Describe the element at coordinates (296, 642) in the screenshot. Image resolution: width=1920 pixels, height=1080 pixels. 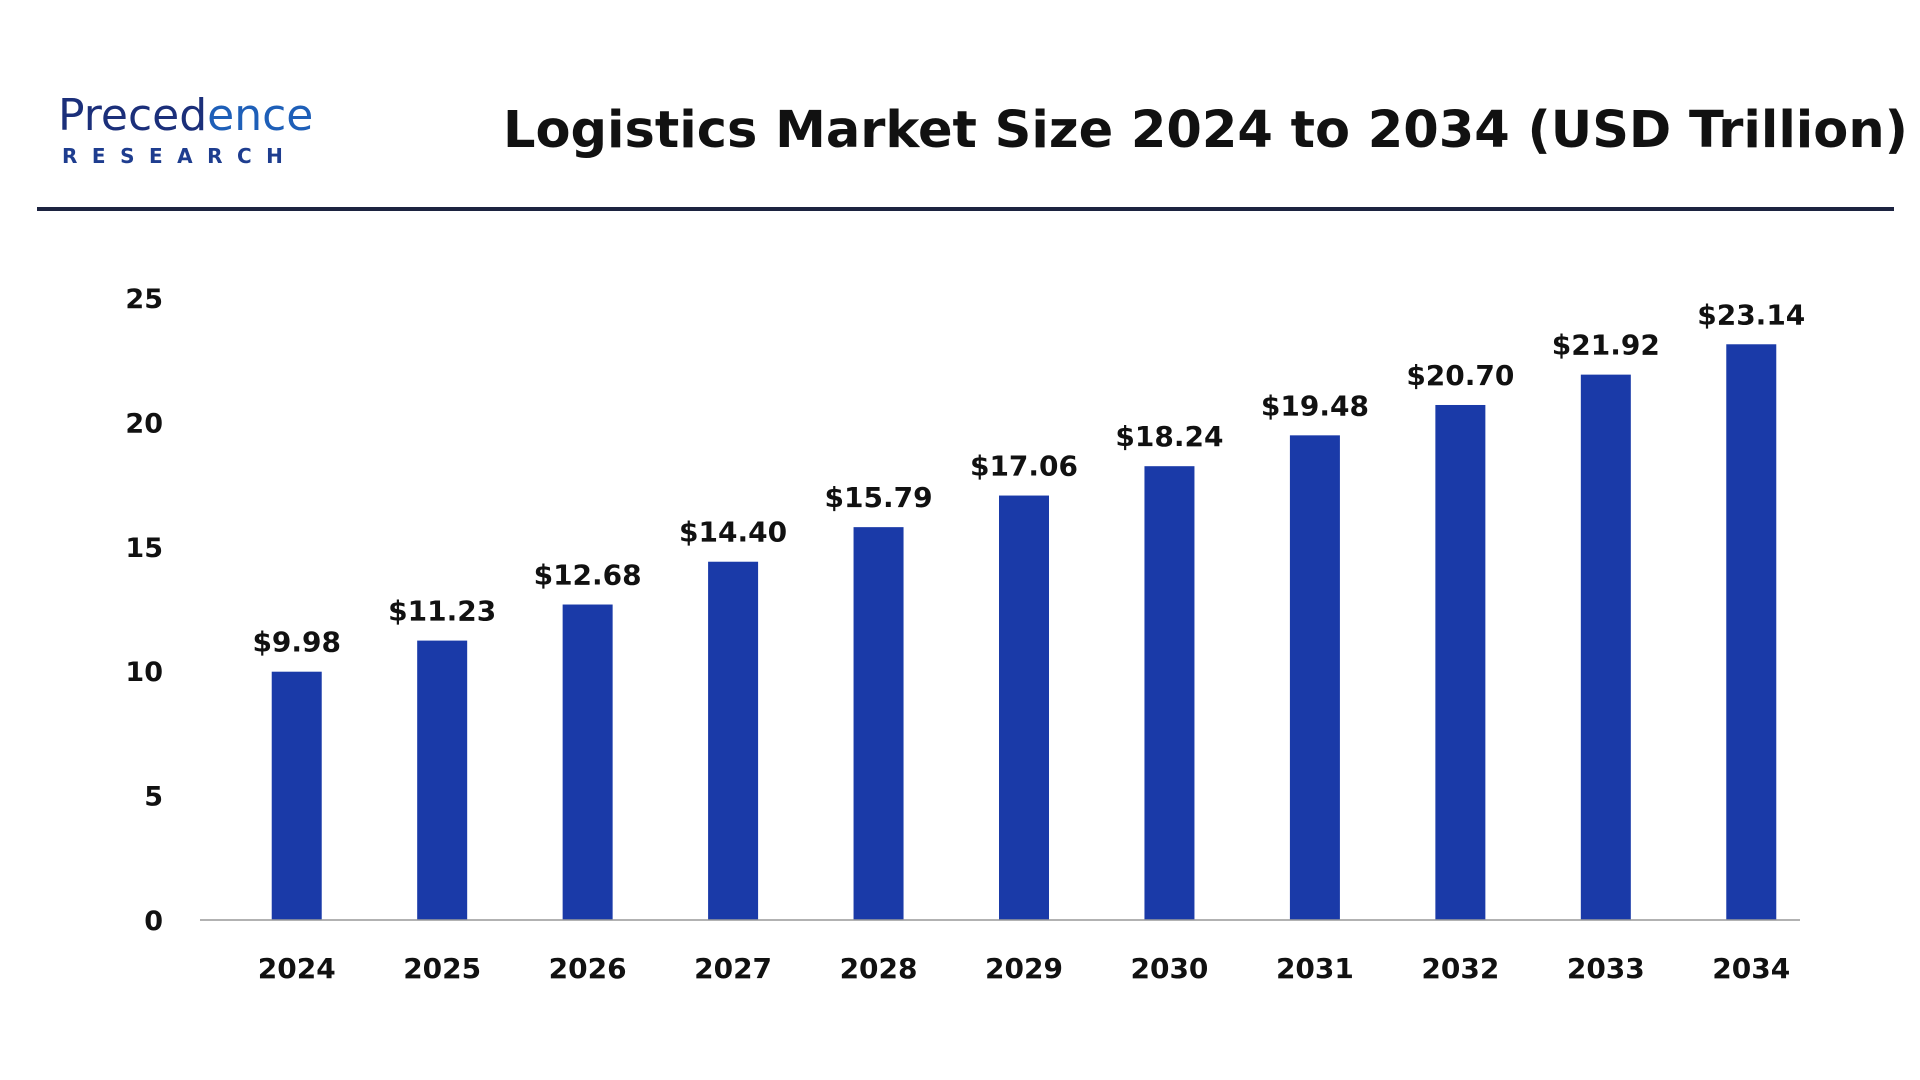
I see `data-label-2024: $9.98` at that location.